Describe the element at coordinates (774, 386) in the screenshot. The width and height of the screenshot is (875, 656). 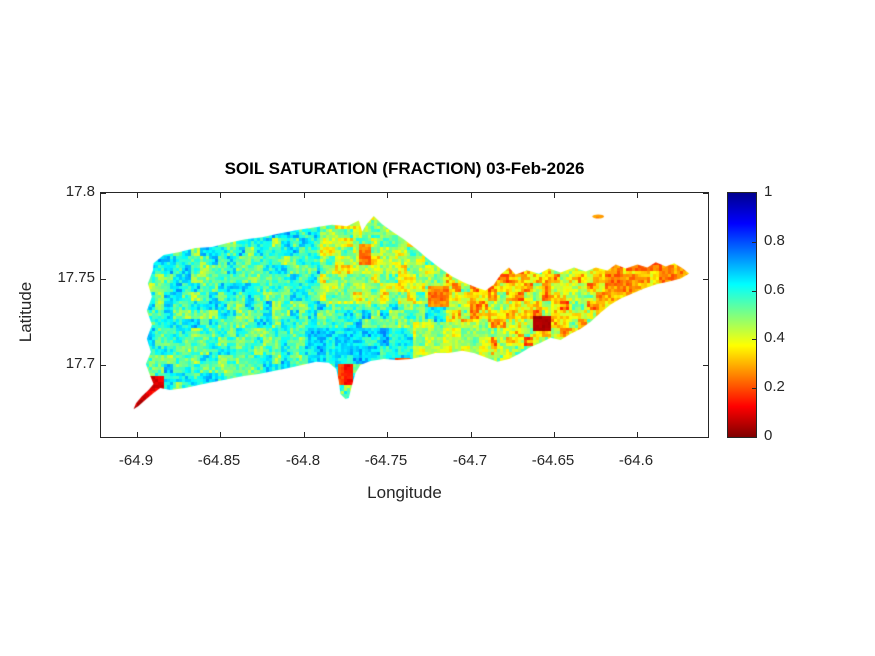
I see `colorbar-tick-label: 0.2` at that location.